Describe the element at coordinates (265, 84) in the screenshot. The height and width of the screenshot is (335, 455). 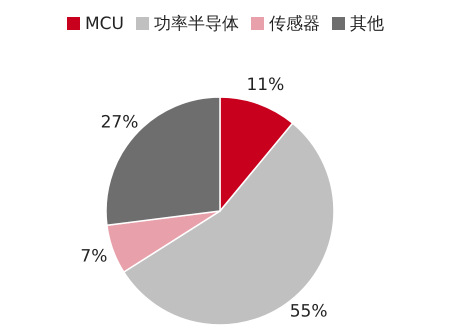
I see `data-label: 11%` at that location.